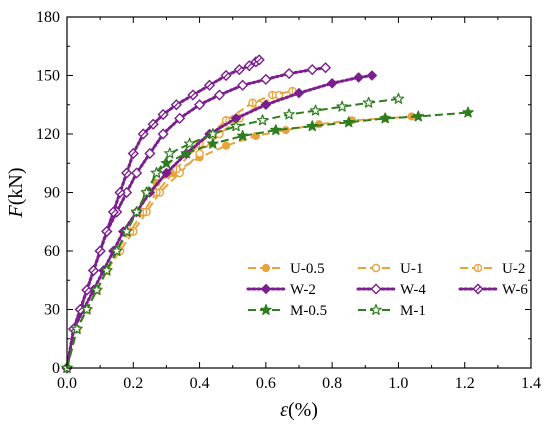 Image resolution: width=550 pixels, height=428 pixels. I want to click on legend-label-m-0-5: M-0.5, so click(308, 311).